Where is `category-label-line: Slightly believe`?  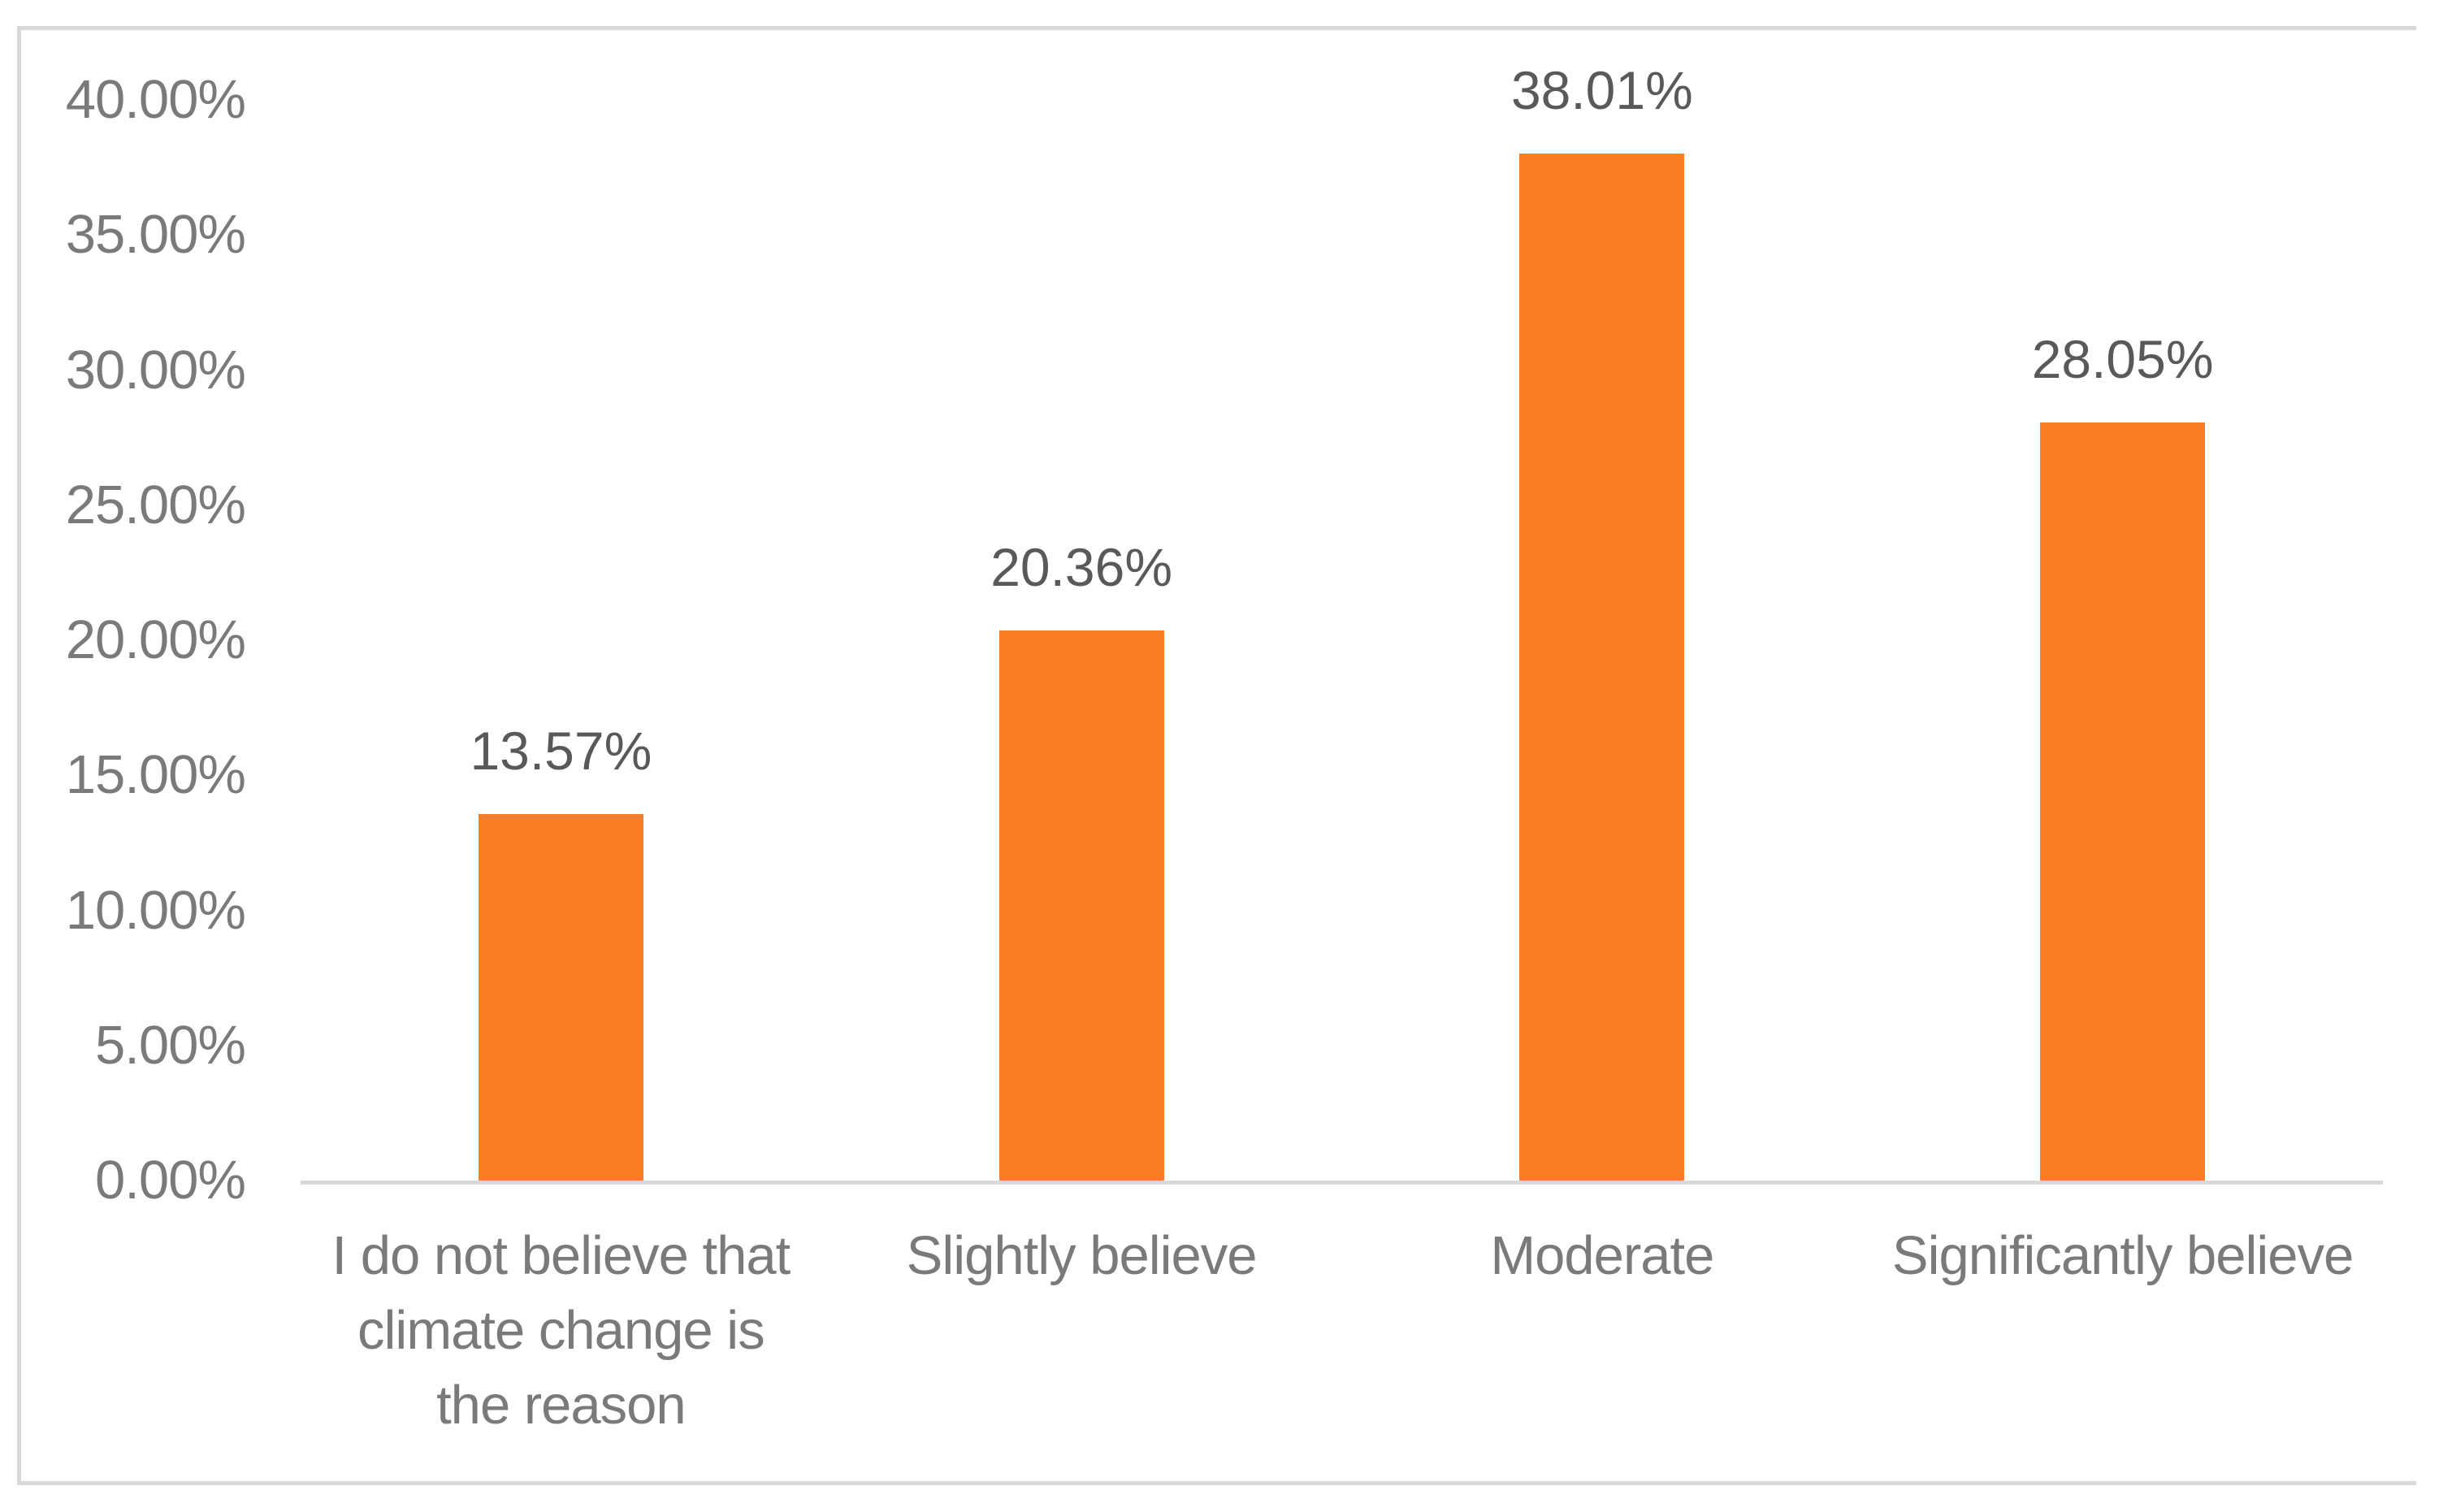 category-label-line: Slightly believe is located at coordinates (1082, 1255).